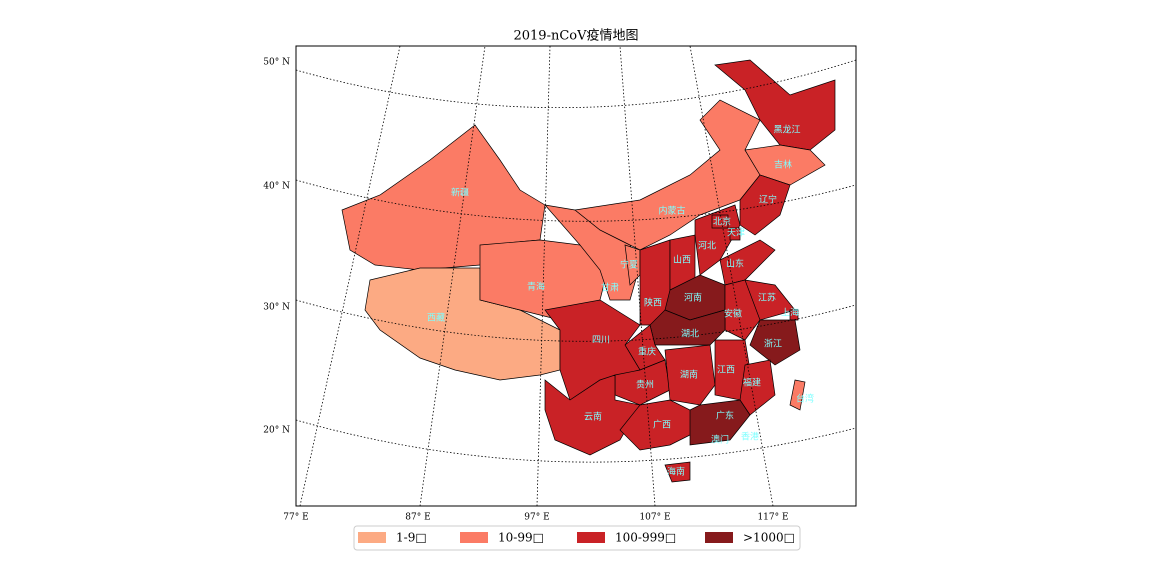 Image resolution: width=1152 pixels, height=580 pixels. Describe the element at coordinates (610, 288) in the screenshot. I see `province-label: 甘肃` at that location.